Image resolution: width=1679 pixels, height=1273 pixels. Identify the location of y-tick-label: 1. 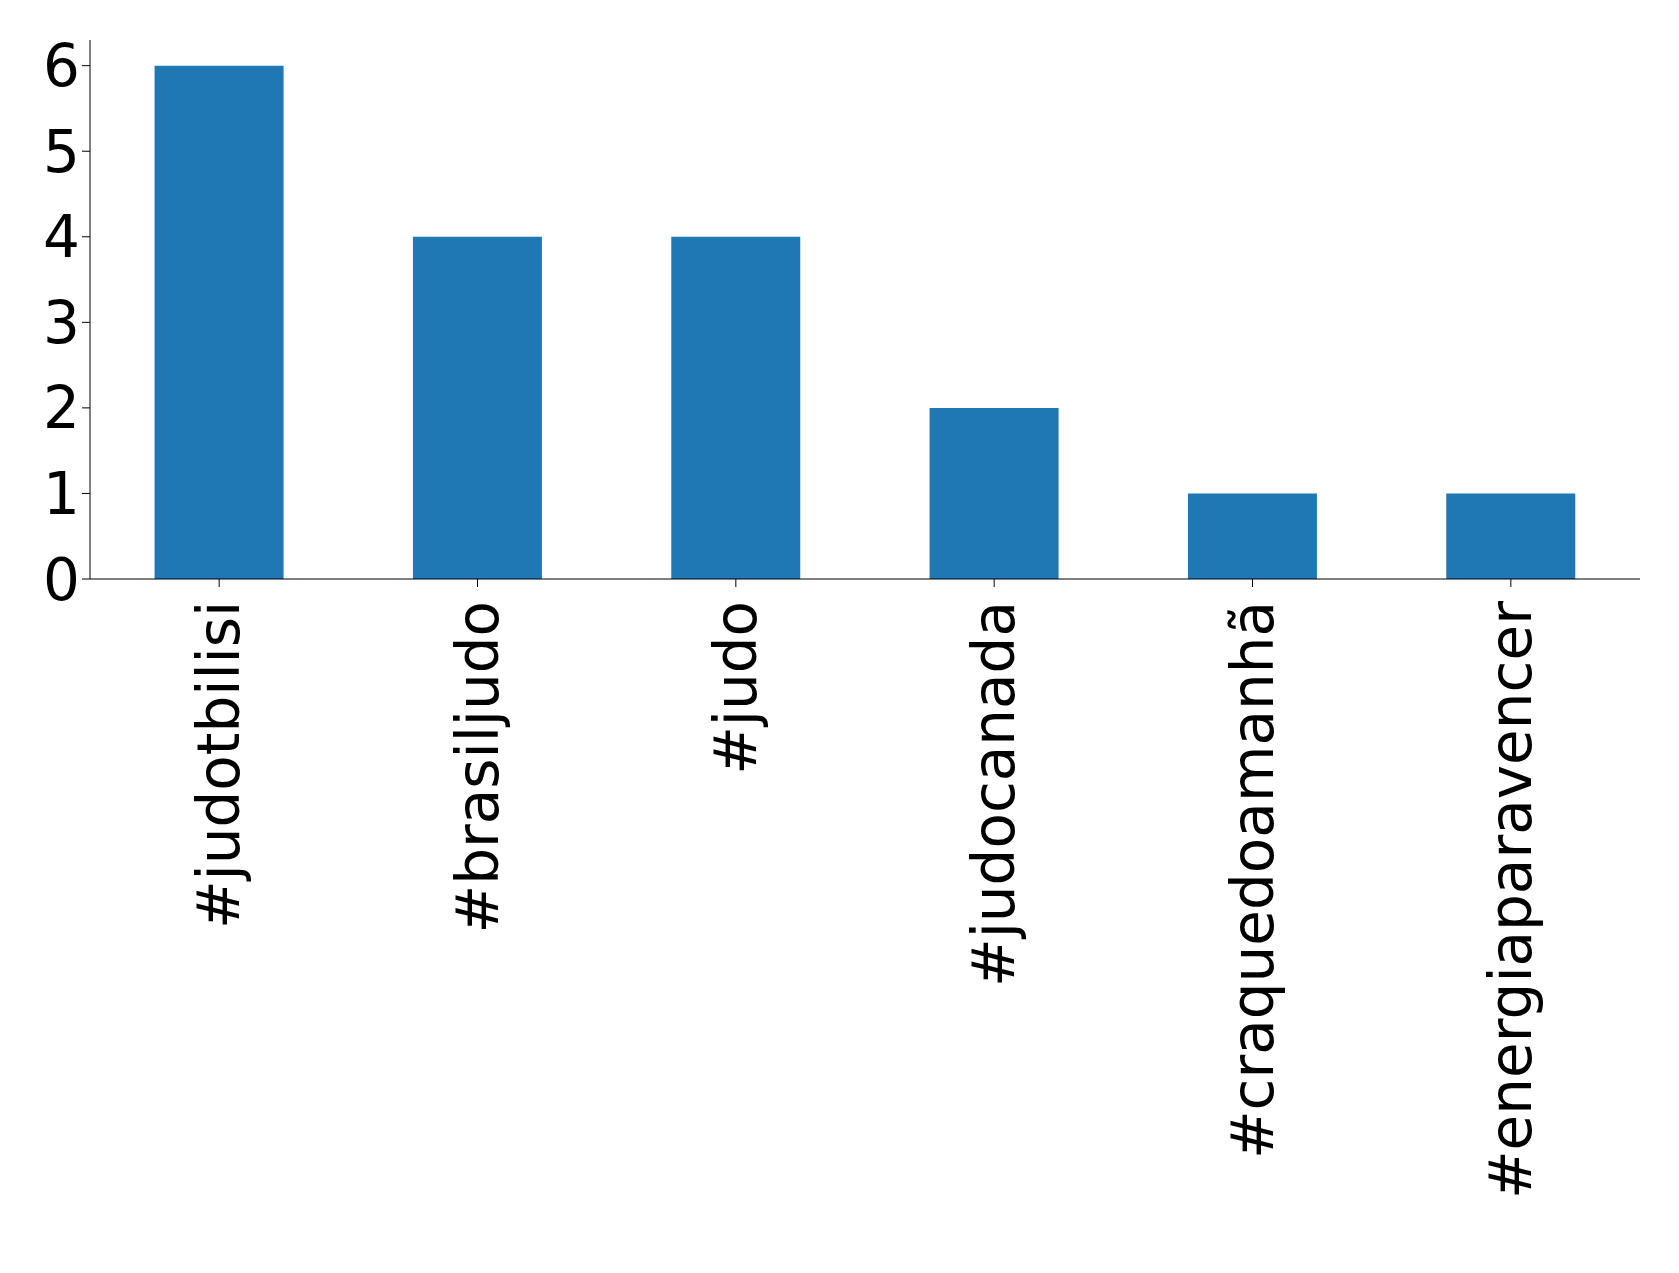
(61, 494).